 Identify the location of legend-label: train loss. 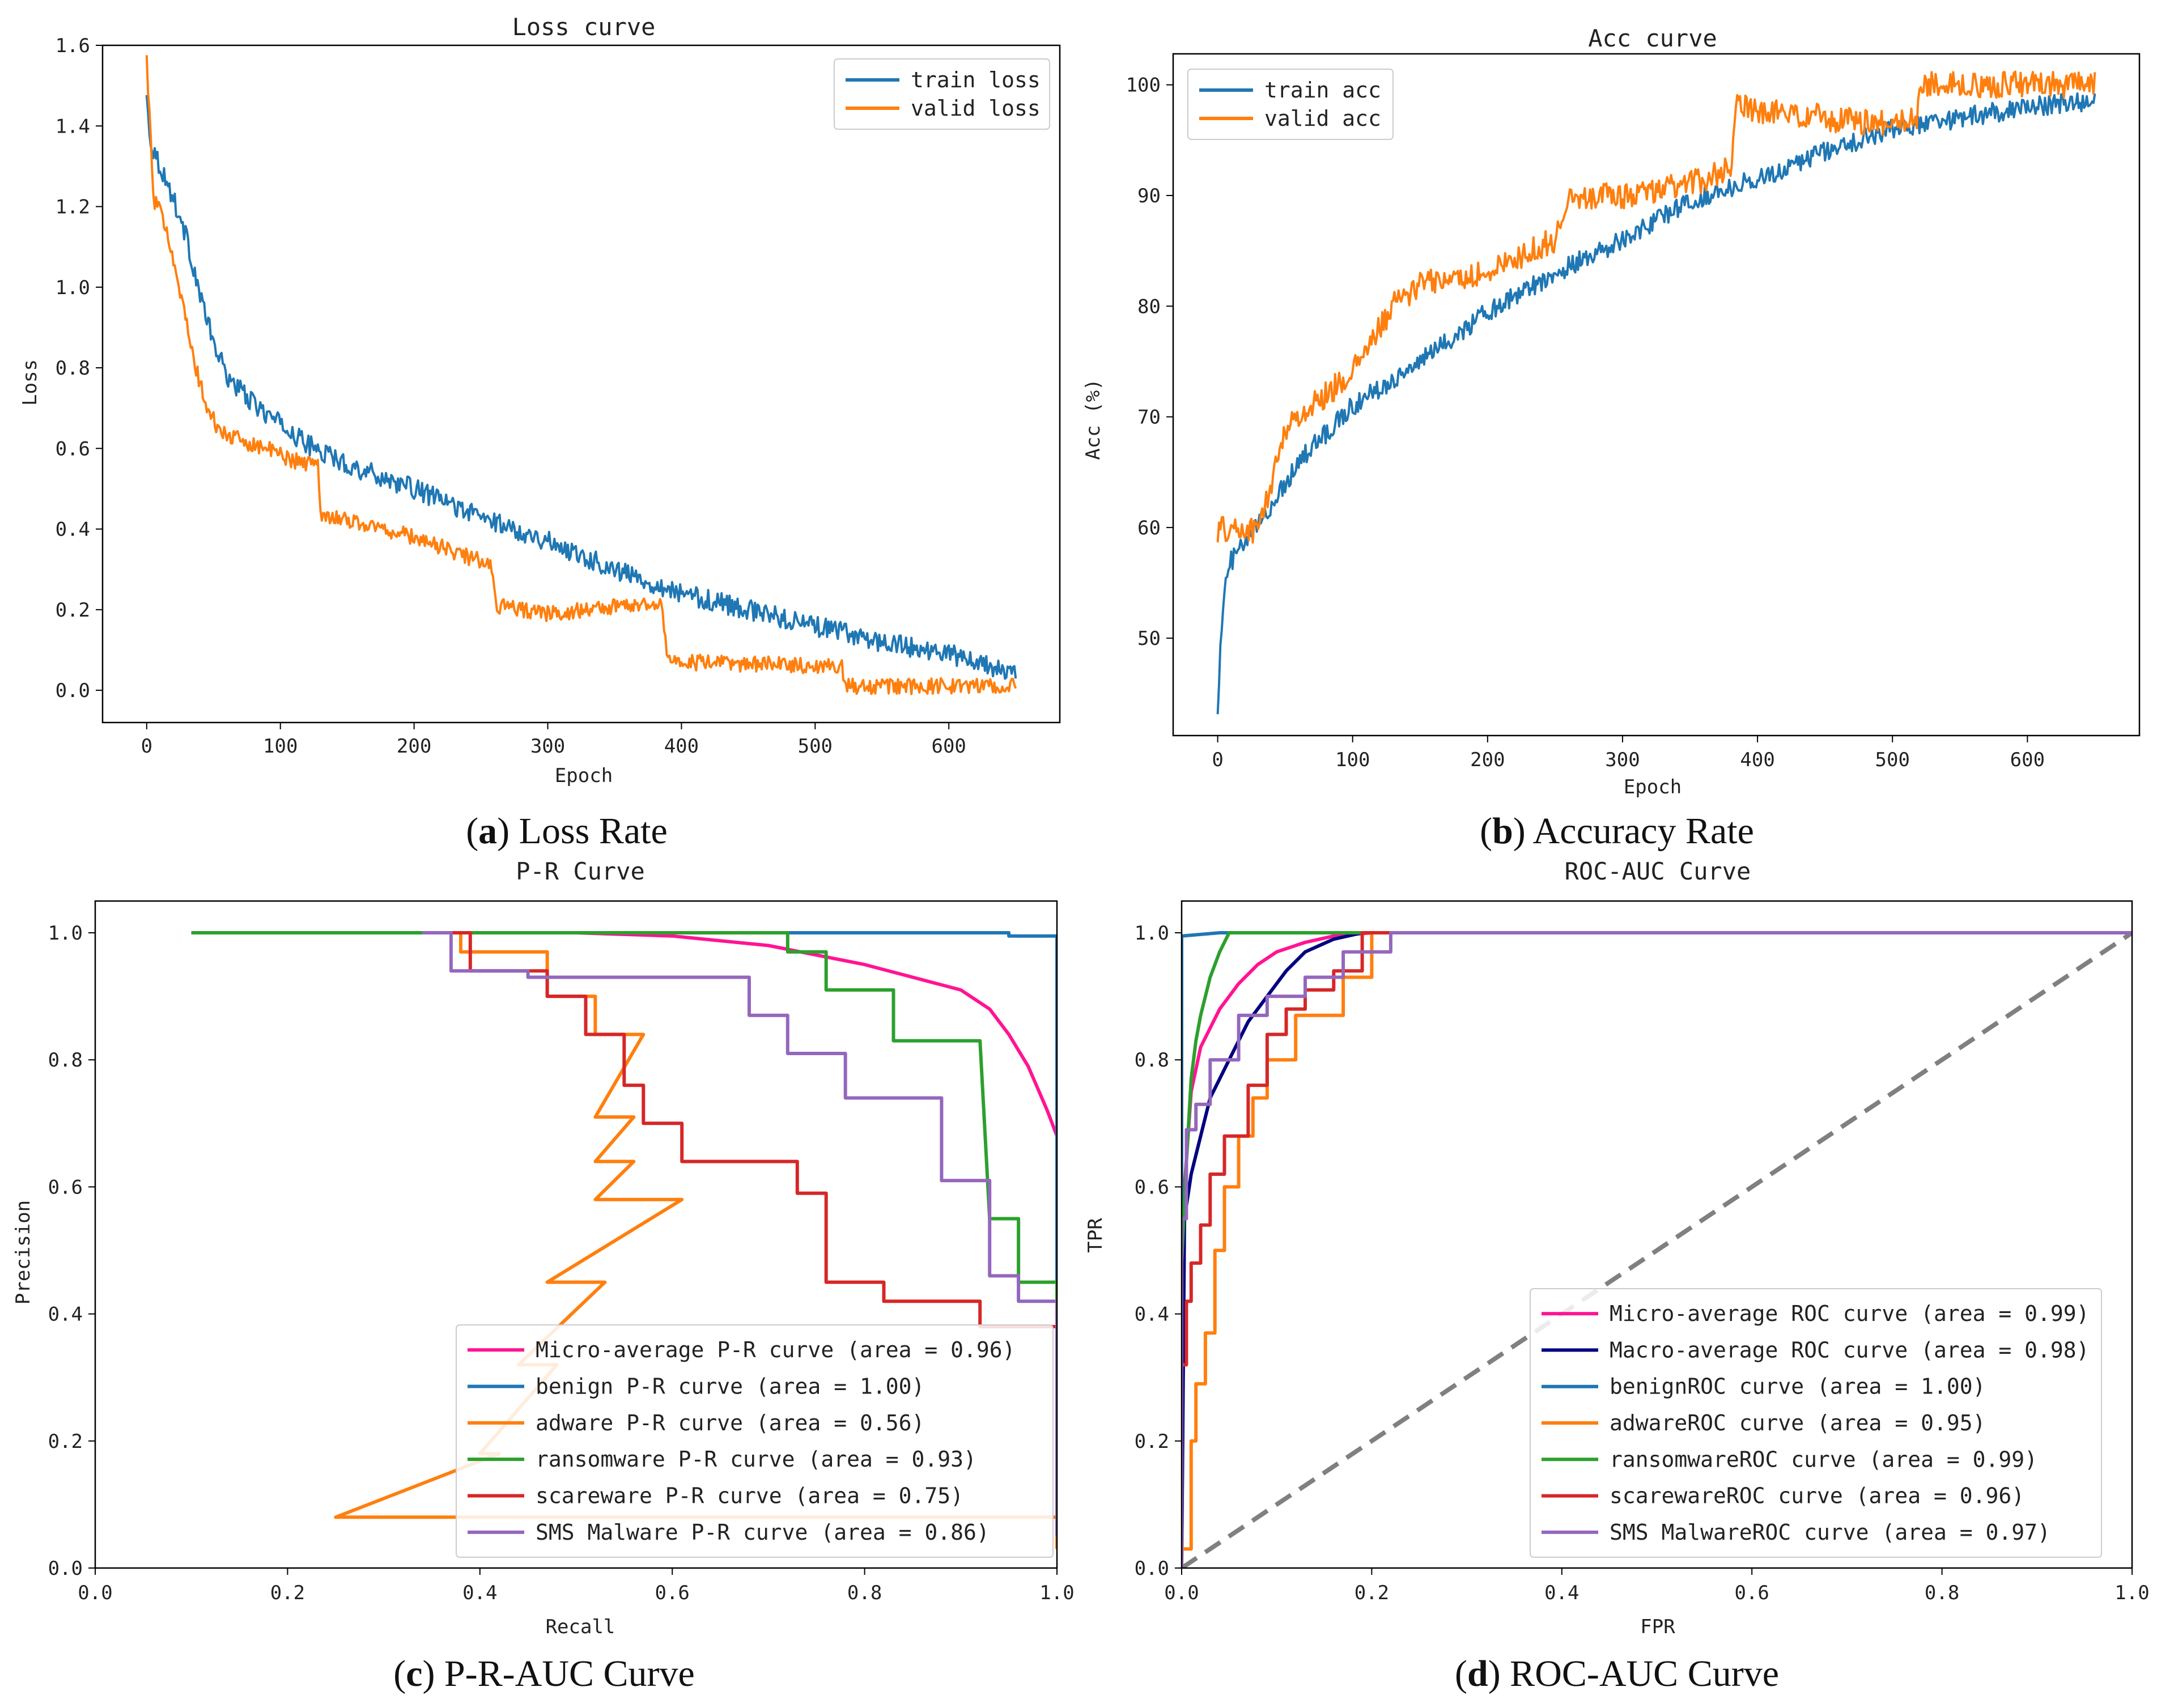
(976, 79).